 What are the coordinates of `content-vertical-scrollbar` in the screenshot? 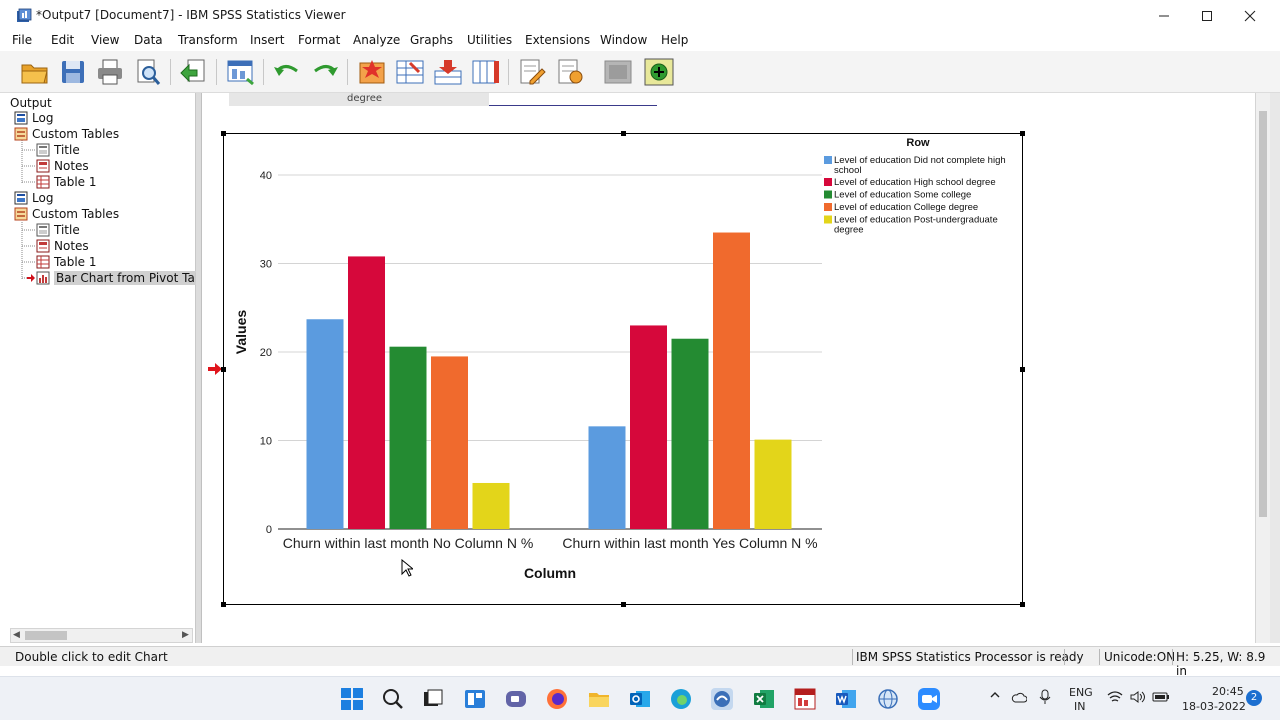 It's located at (1262, 368).